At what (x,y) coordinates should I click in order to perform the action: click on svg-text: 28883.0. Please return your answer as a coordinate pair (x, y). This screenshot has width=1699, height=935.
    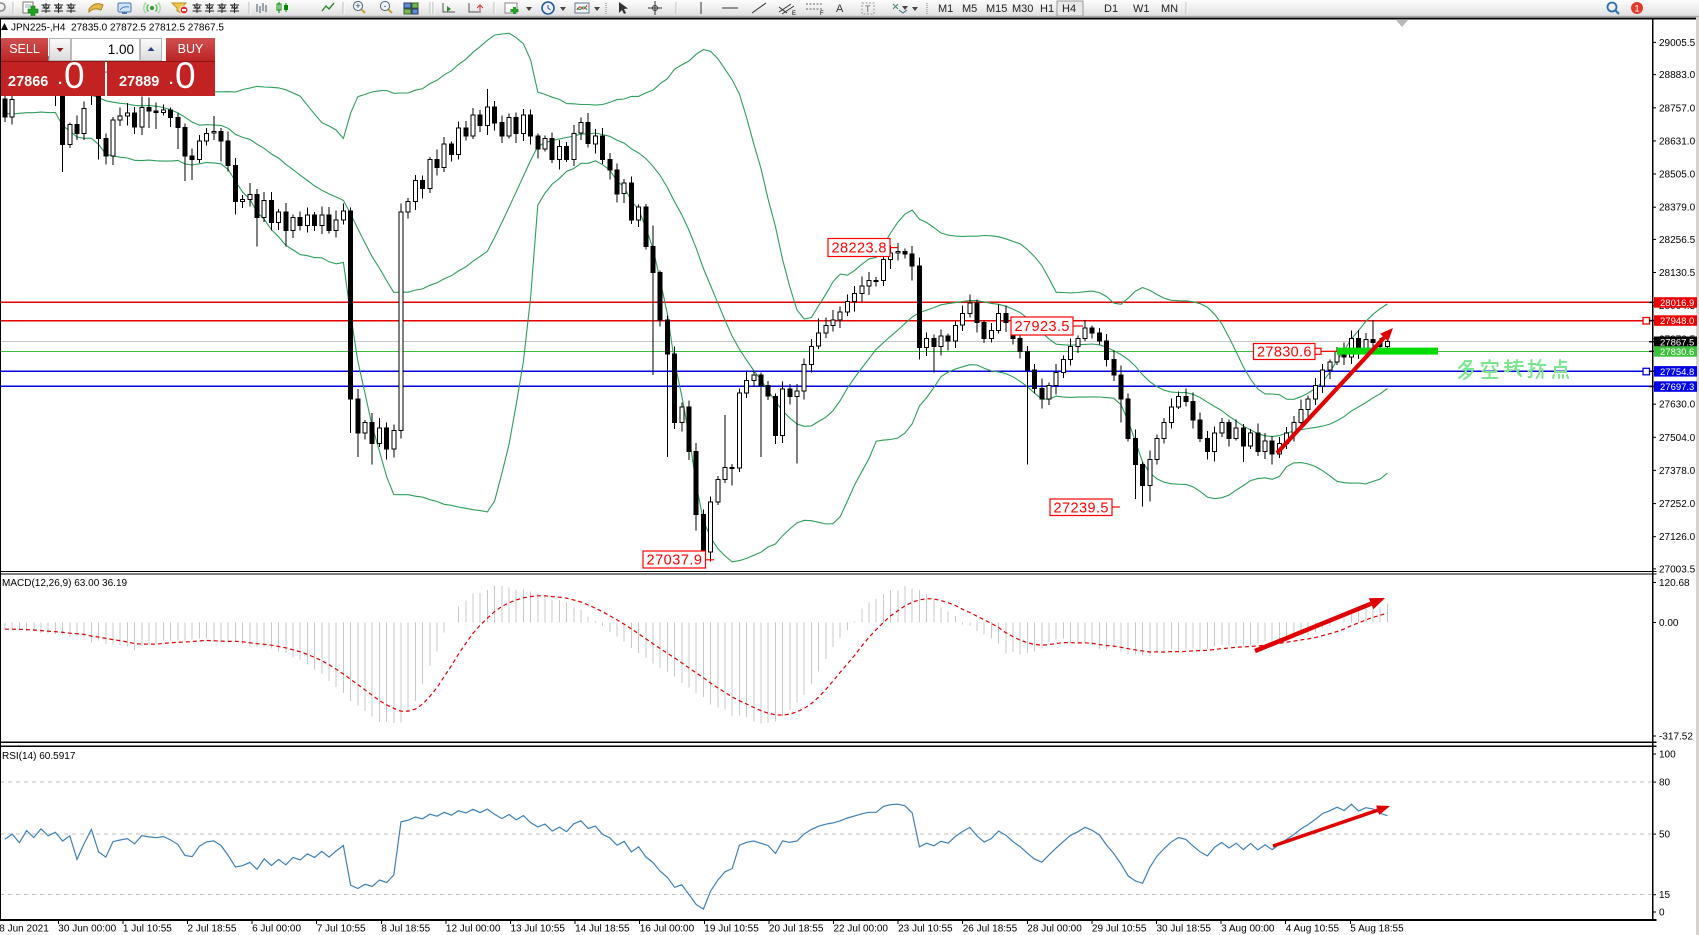
    Looking at the image, I should click on (1677, 75).